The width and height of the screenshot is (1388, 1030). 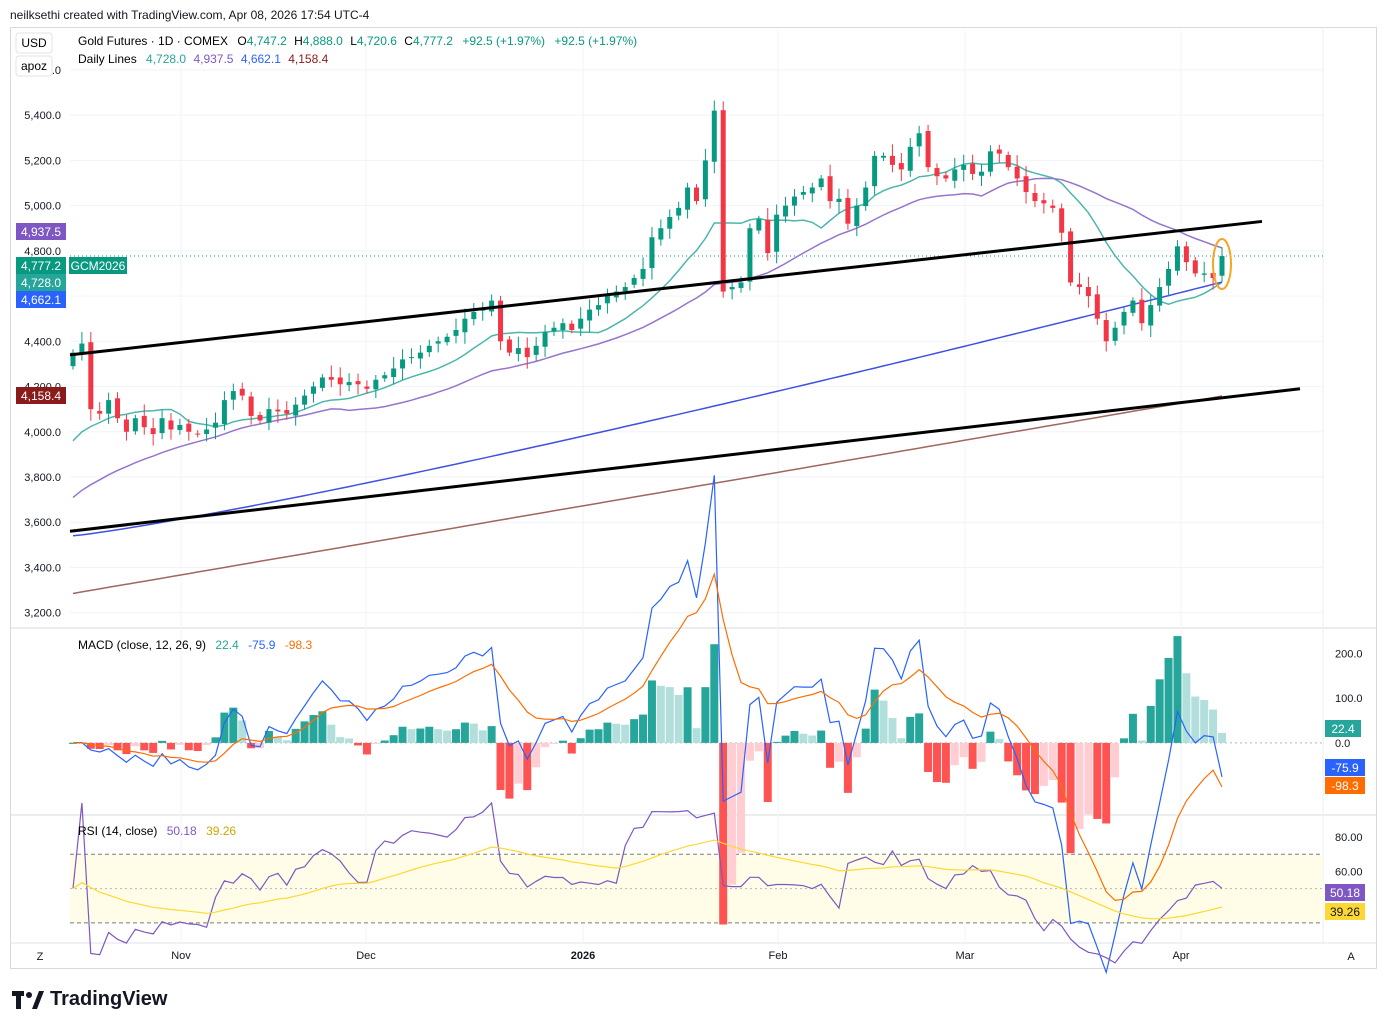 I want to click on tradingview-logo-icon, so click(x=28, y=999).